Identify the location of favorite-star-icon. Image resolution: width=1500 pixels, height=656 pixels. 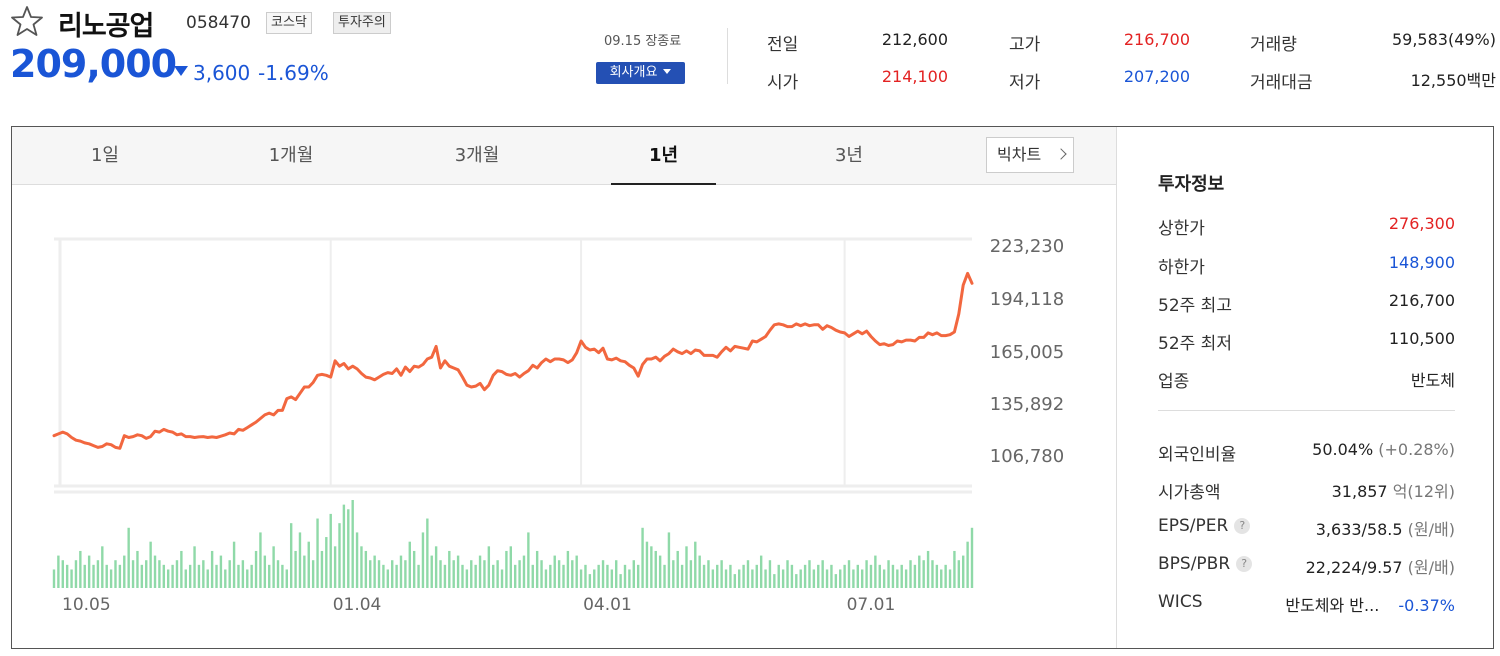
(27, 21).